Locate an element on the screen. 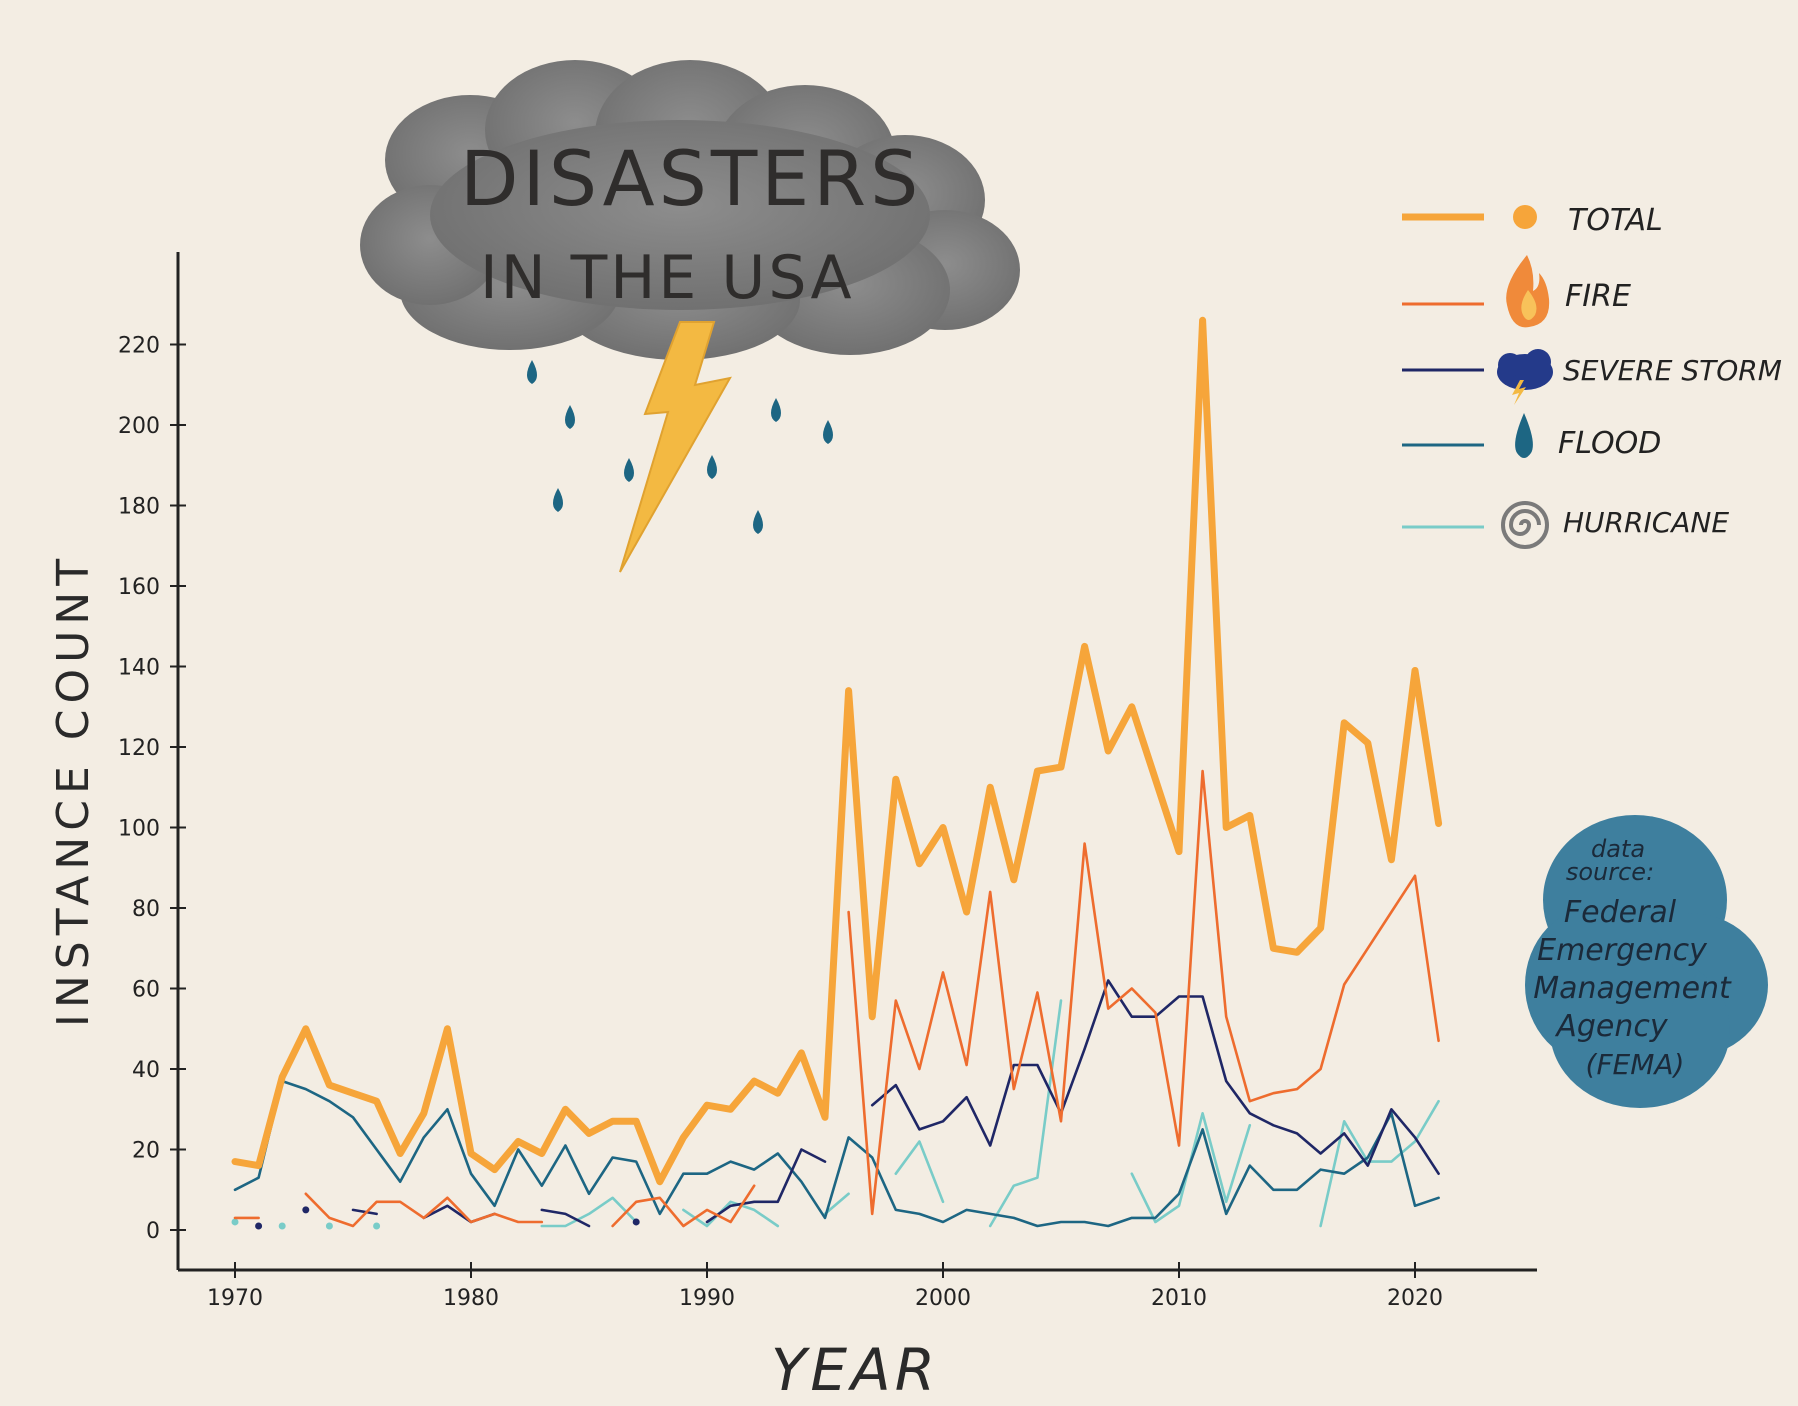 The image size is (1798, 1406). legend-label-fire: FIRE is located at coordinates (1598, 296).